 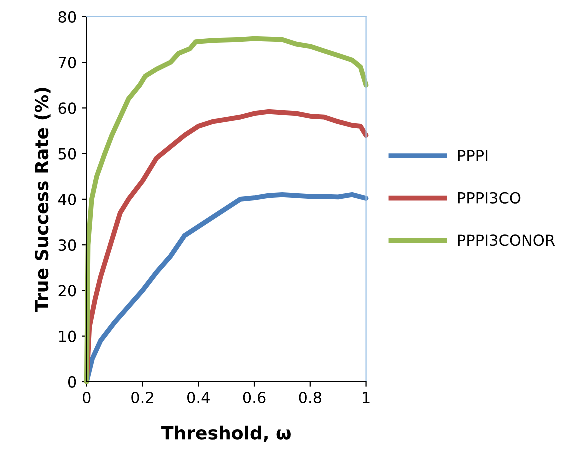 What do you see at coordinates (489, 198) in the screenshot?
I see `legend-label: PPPI3CO` at bounding box center [489, 198].